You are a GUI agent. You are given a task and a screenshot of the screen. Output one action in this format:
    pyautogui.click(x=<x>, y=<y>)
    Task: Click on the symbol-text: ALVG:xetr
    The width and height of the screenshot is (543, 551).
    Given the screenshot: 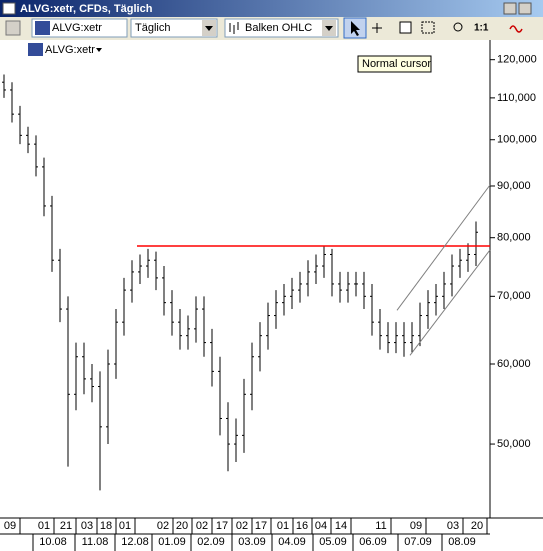 What is the action you would take?
    pyautogui.click(x=77, y=28)
    